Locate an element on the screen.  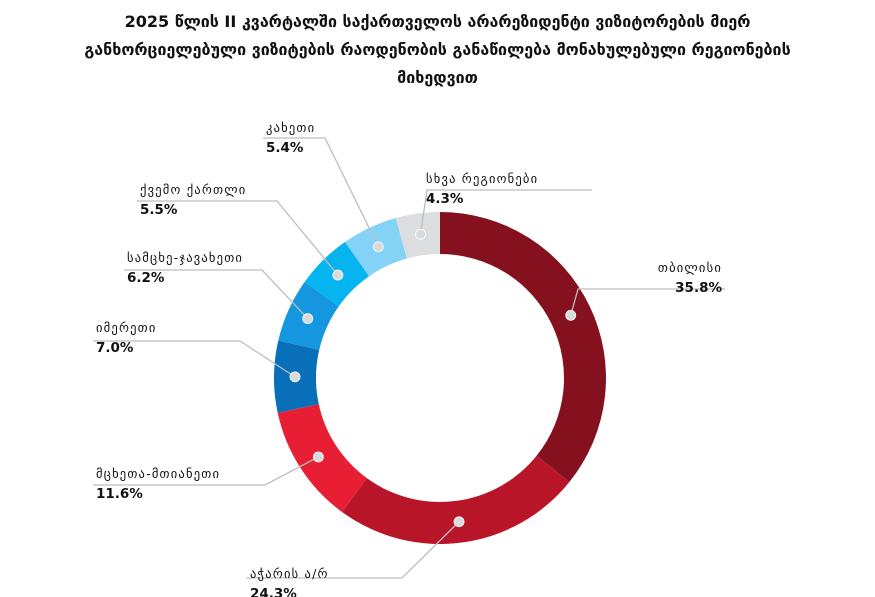
slice-name-label: ქვემო ქართლი is located at coordinates (193, 189).